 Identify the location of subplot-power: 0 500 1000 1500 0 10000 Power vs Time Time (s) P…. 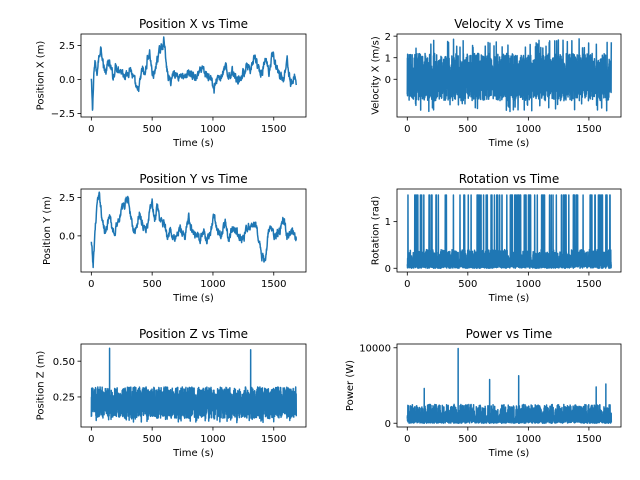
(483, 393).